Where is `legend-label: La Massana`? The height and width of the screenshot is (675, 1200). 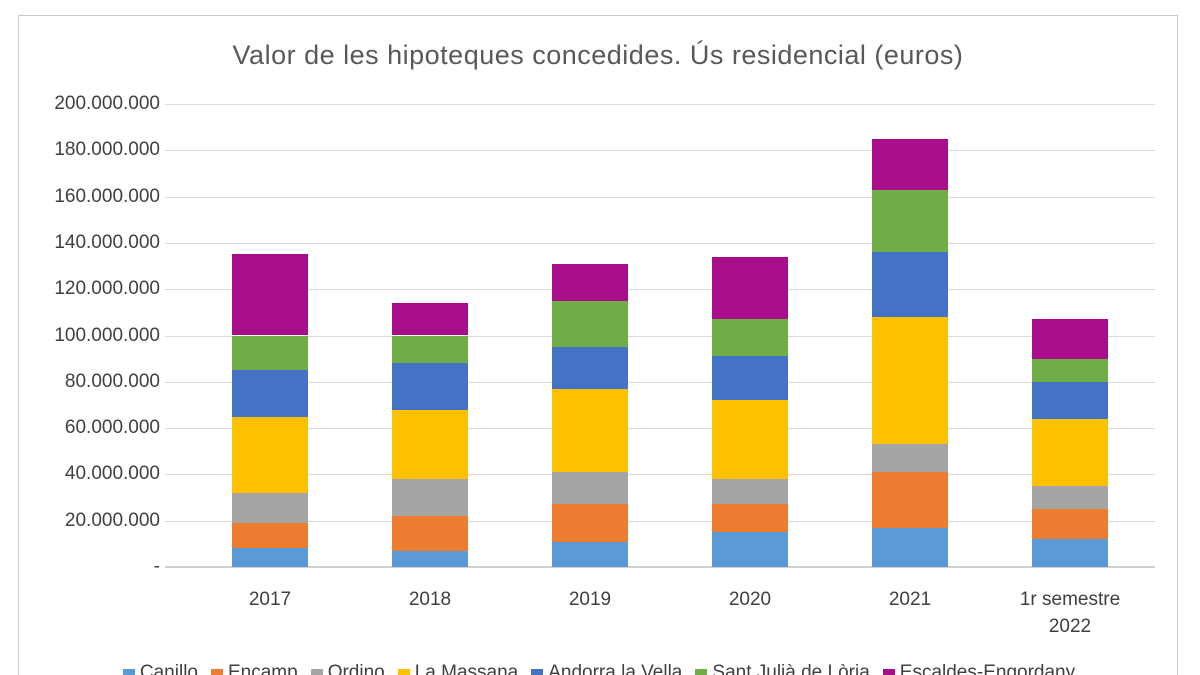
legend-label: La Massana is located at coordinates (466, 668).